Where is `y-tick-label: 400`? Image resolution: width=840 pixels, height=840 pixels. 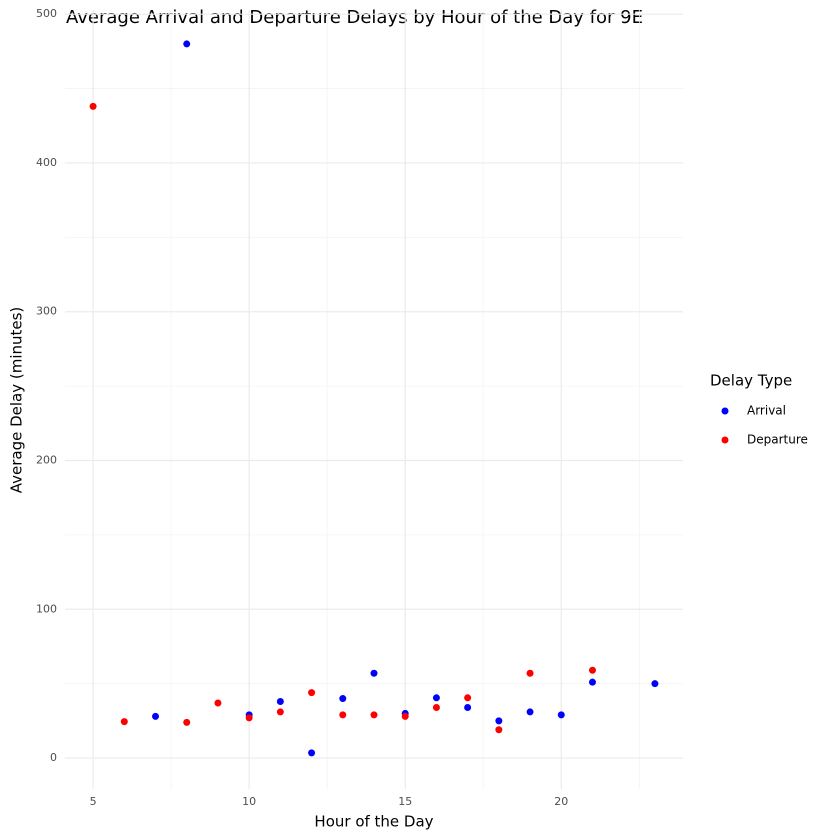 y-tick-label: 400 is located at coordinates (46, 162).